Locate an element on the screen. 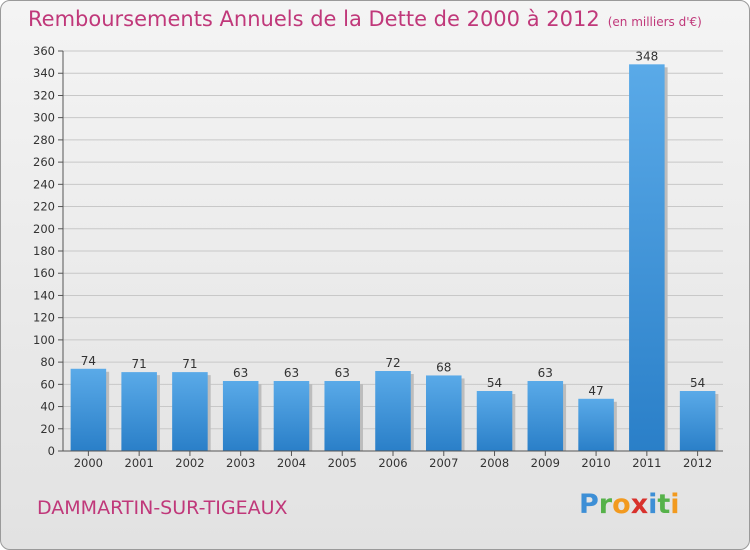  y-tick-label: 320 is located at coordinates (44, 95).